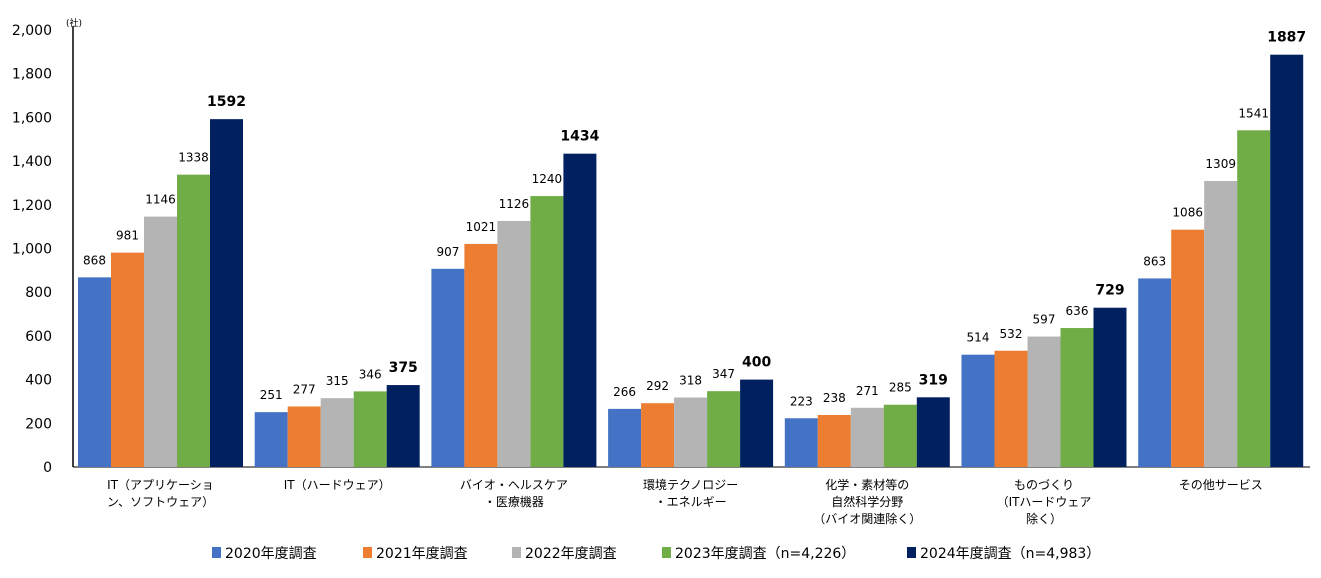 The image size is (1321, 578). I want to click on legend-label: 2023年度調査（n=4,226）, so click(765, 554).